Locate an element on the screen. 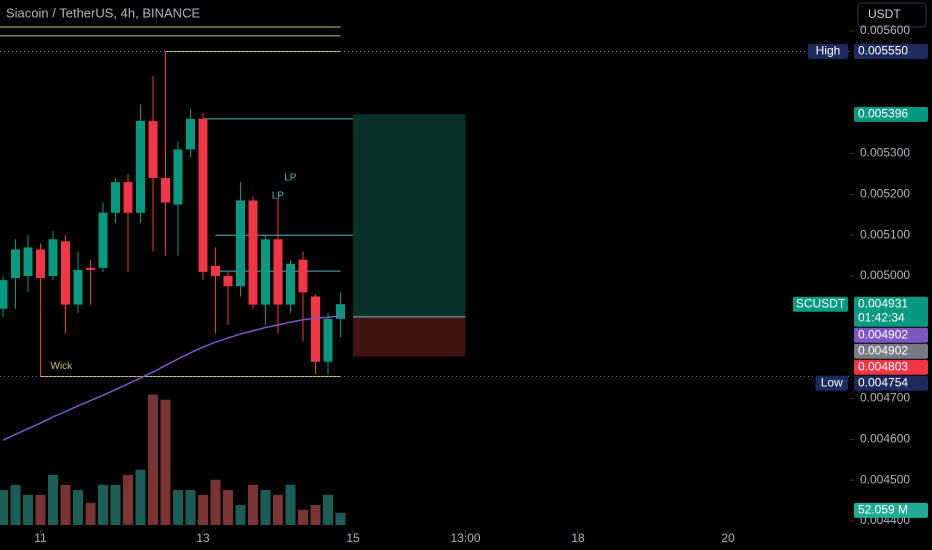 This screenshot has width=932, height=550. x-tick-label: 15 is located at coordinates (353, 538).